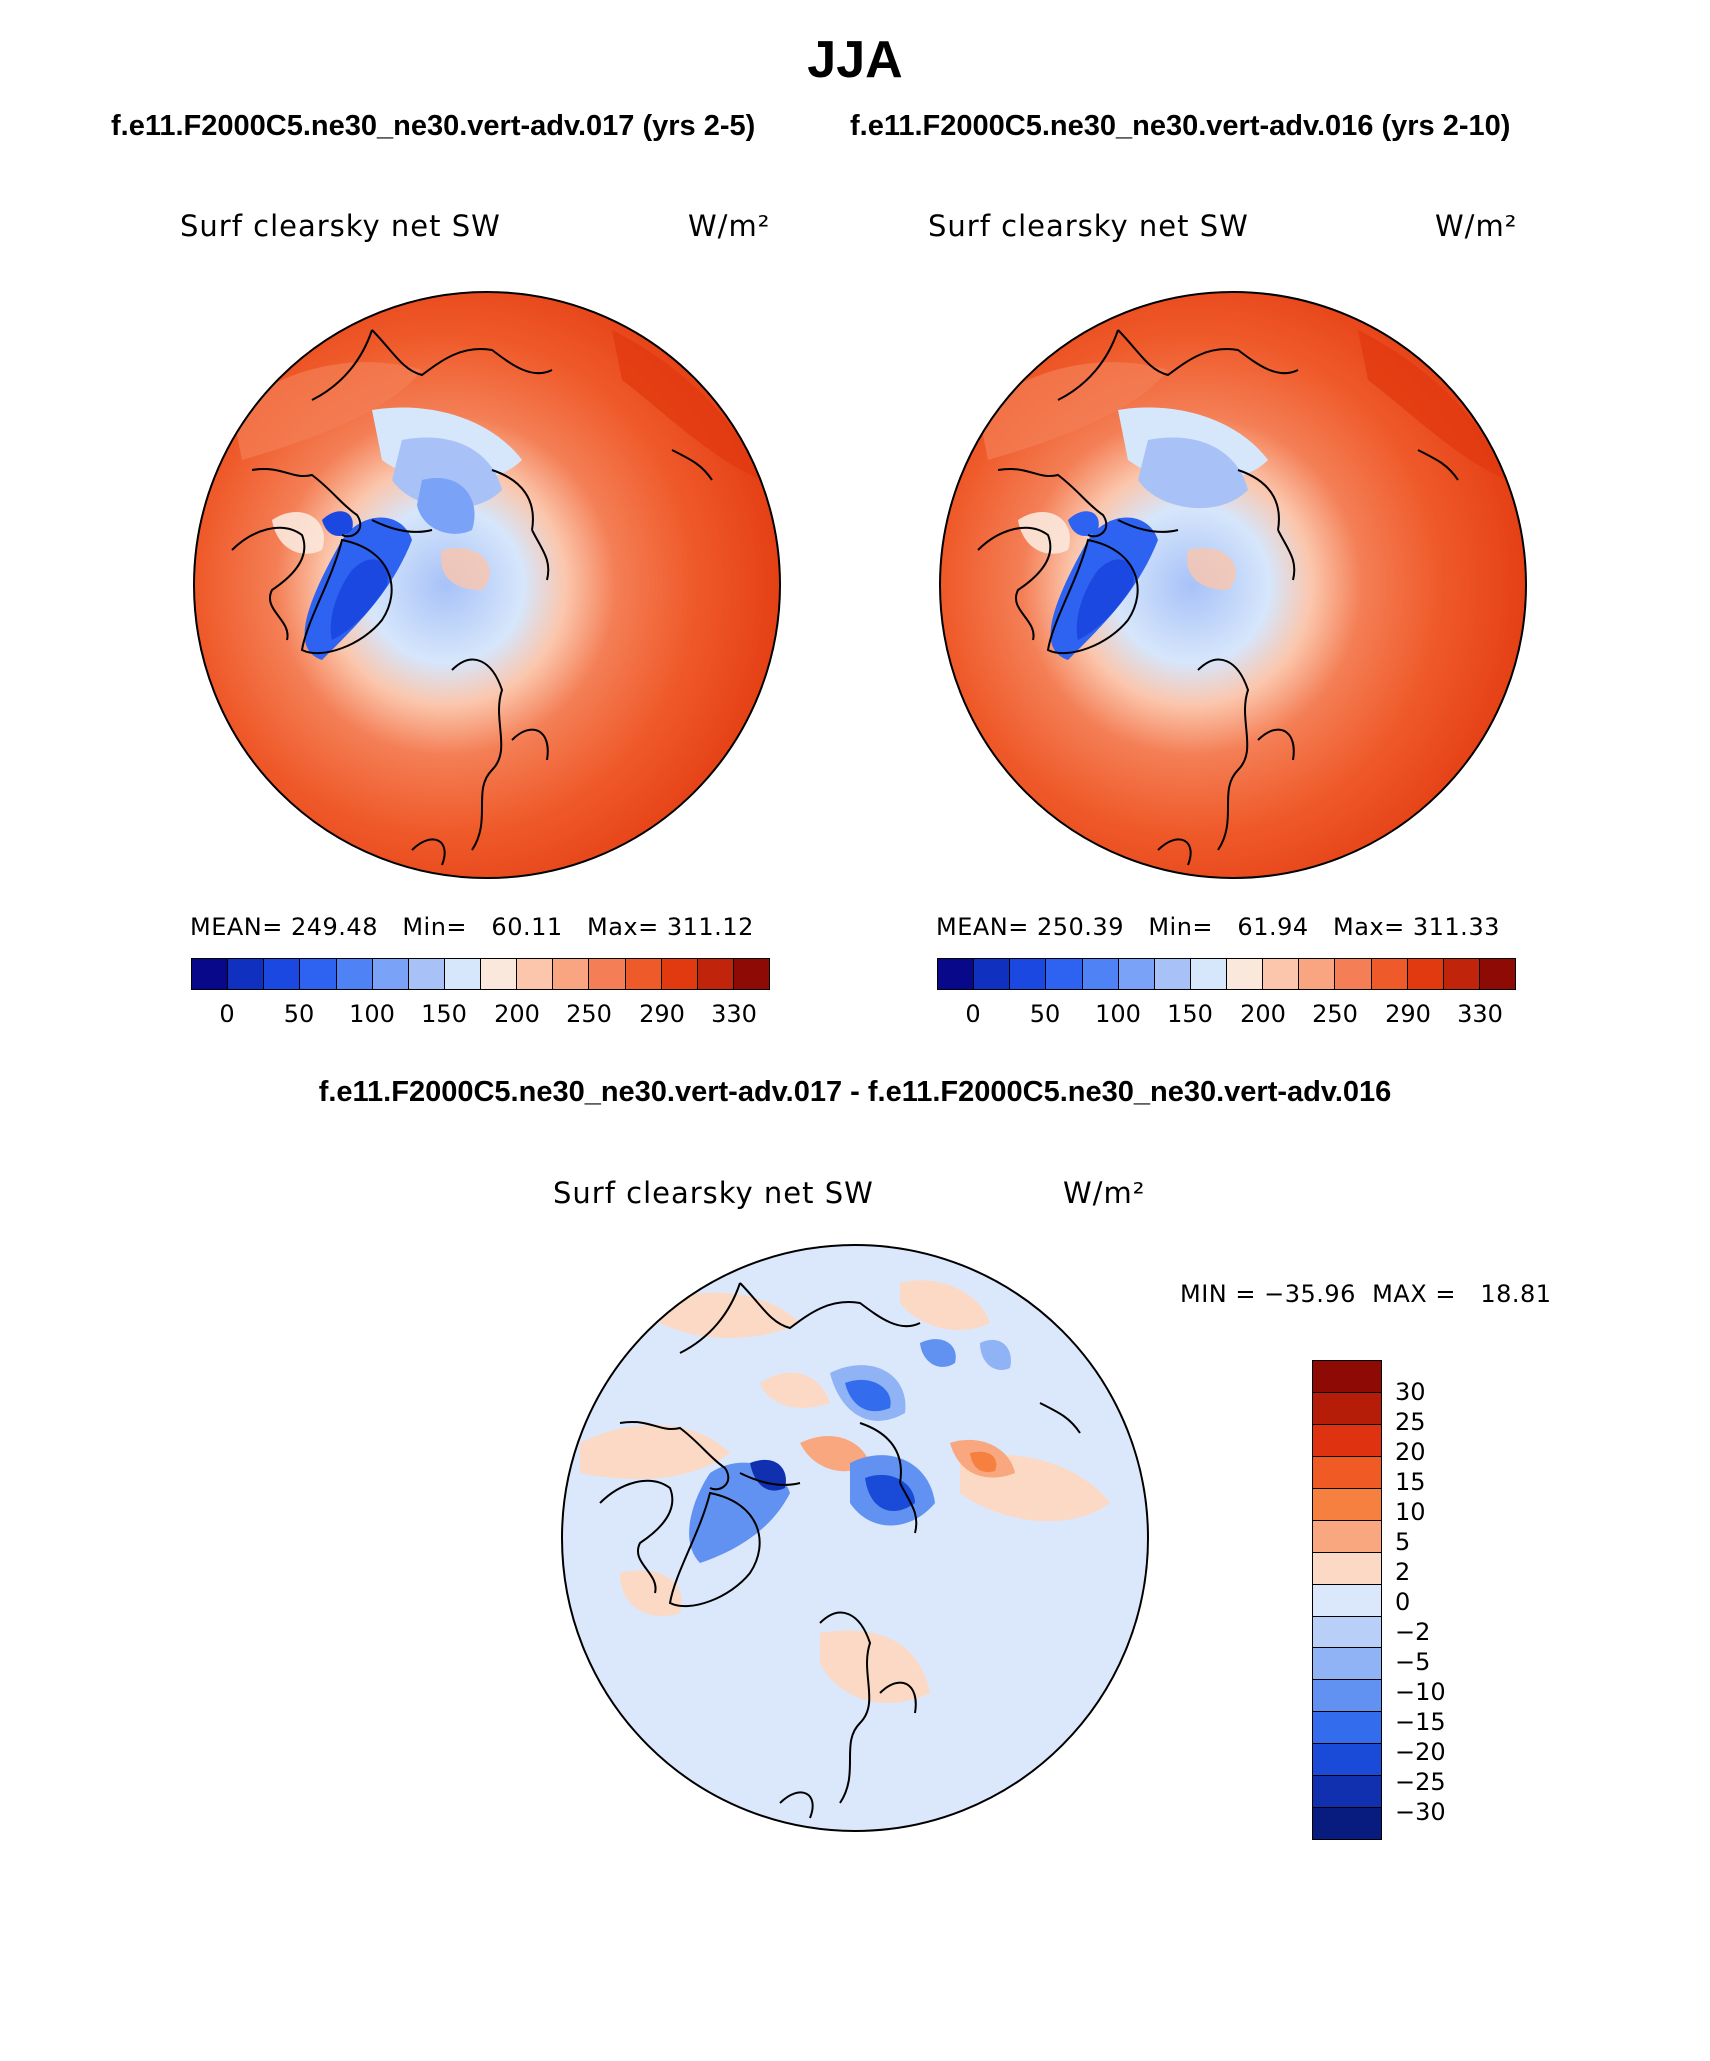 The width and height of the screenshot is (1710, 2061). What do you see at coordinates (1410, 1512) in the screenshot?
I see `colorbar-tick: 10` at bounding box center [1410, 1512].